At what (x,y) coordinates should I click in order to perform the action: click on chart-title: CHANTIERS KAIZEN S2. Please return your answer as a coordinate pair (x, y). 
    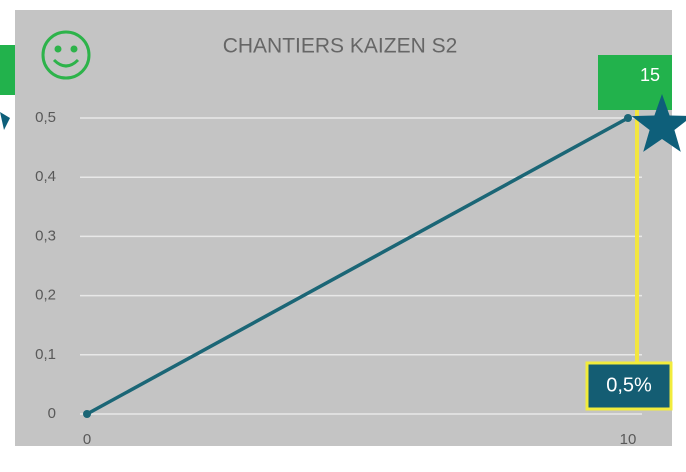
    Looking at the image, I should click on (340, 46).